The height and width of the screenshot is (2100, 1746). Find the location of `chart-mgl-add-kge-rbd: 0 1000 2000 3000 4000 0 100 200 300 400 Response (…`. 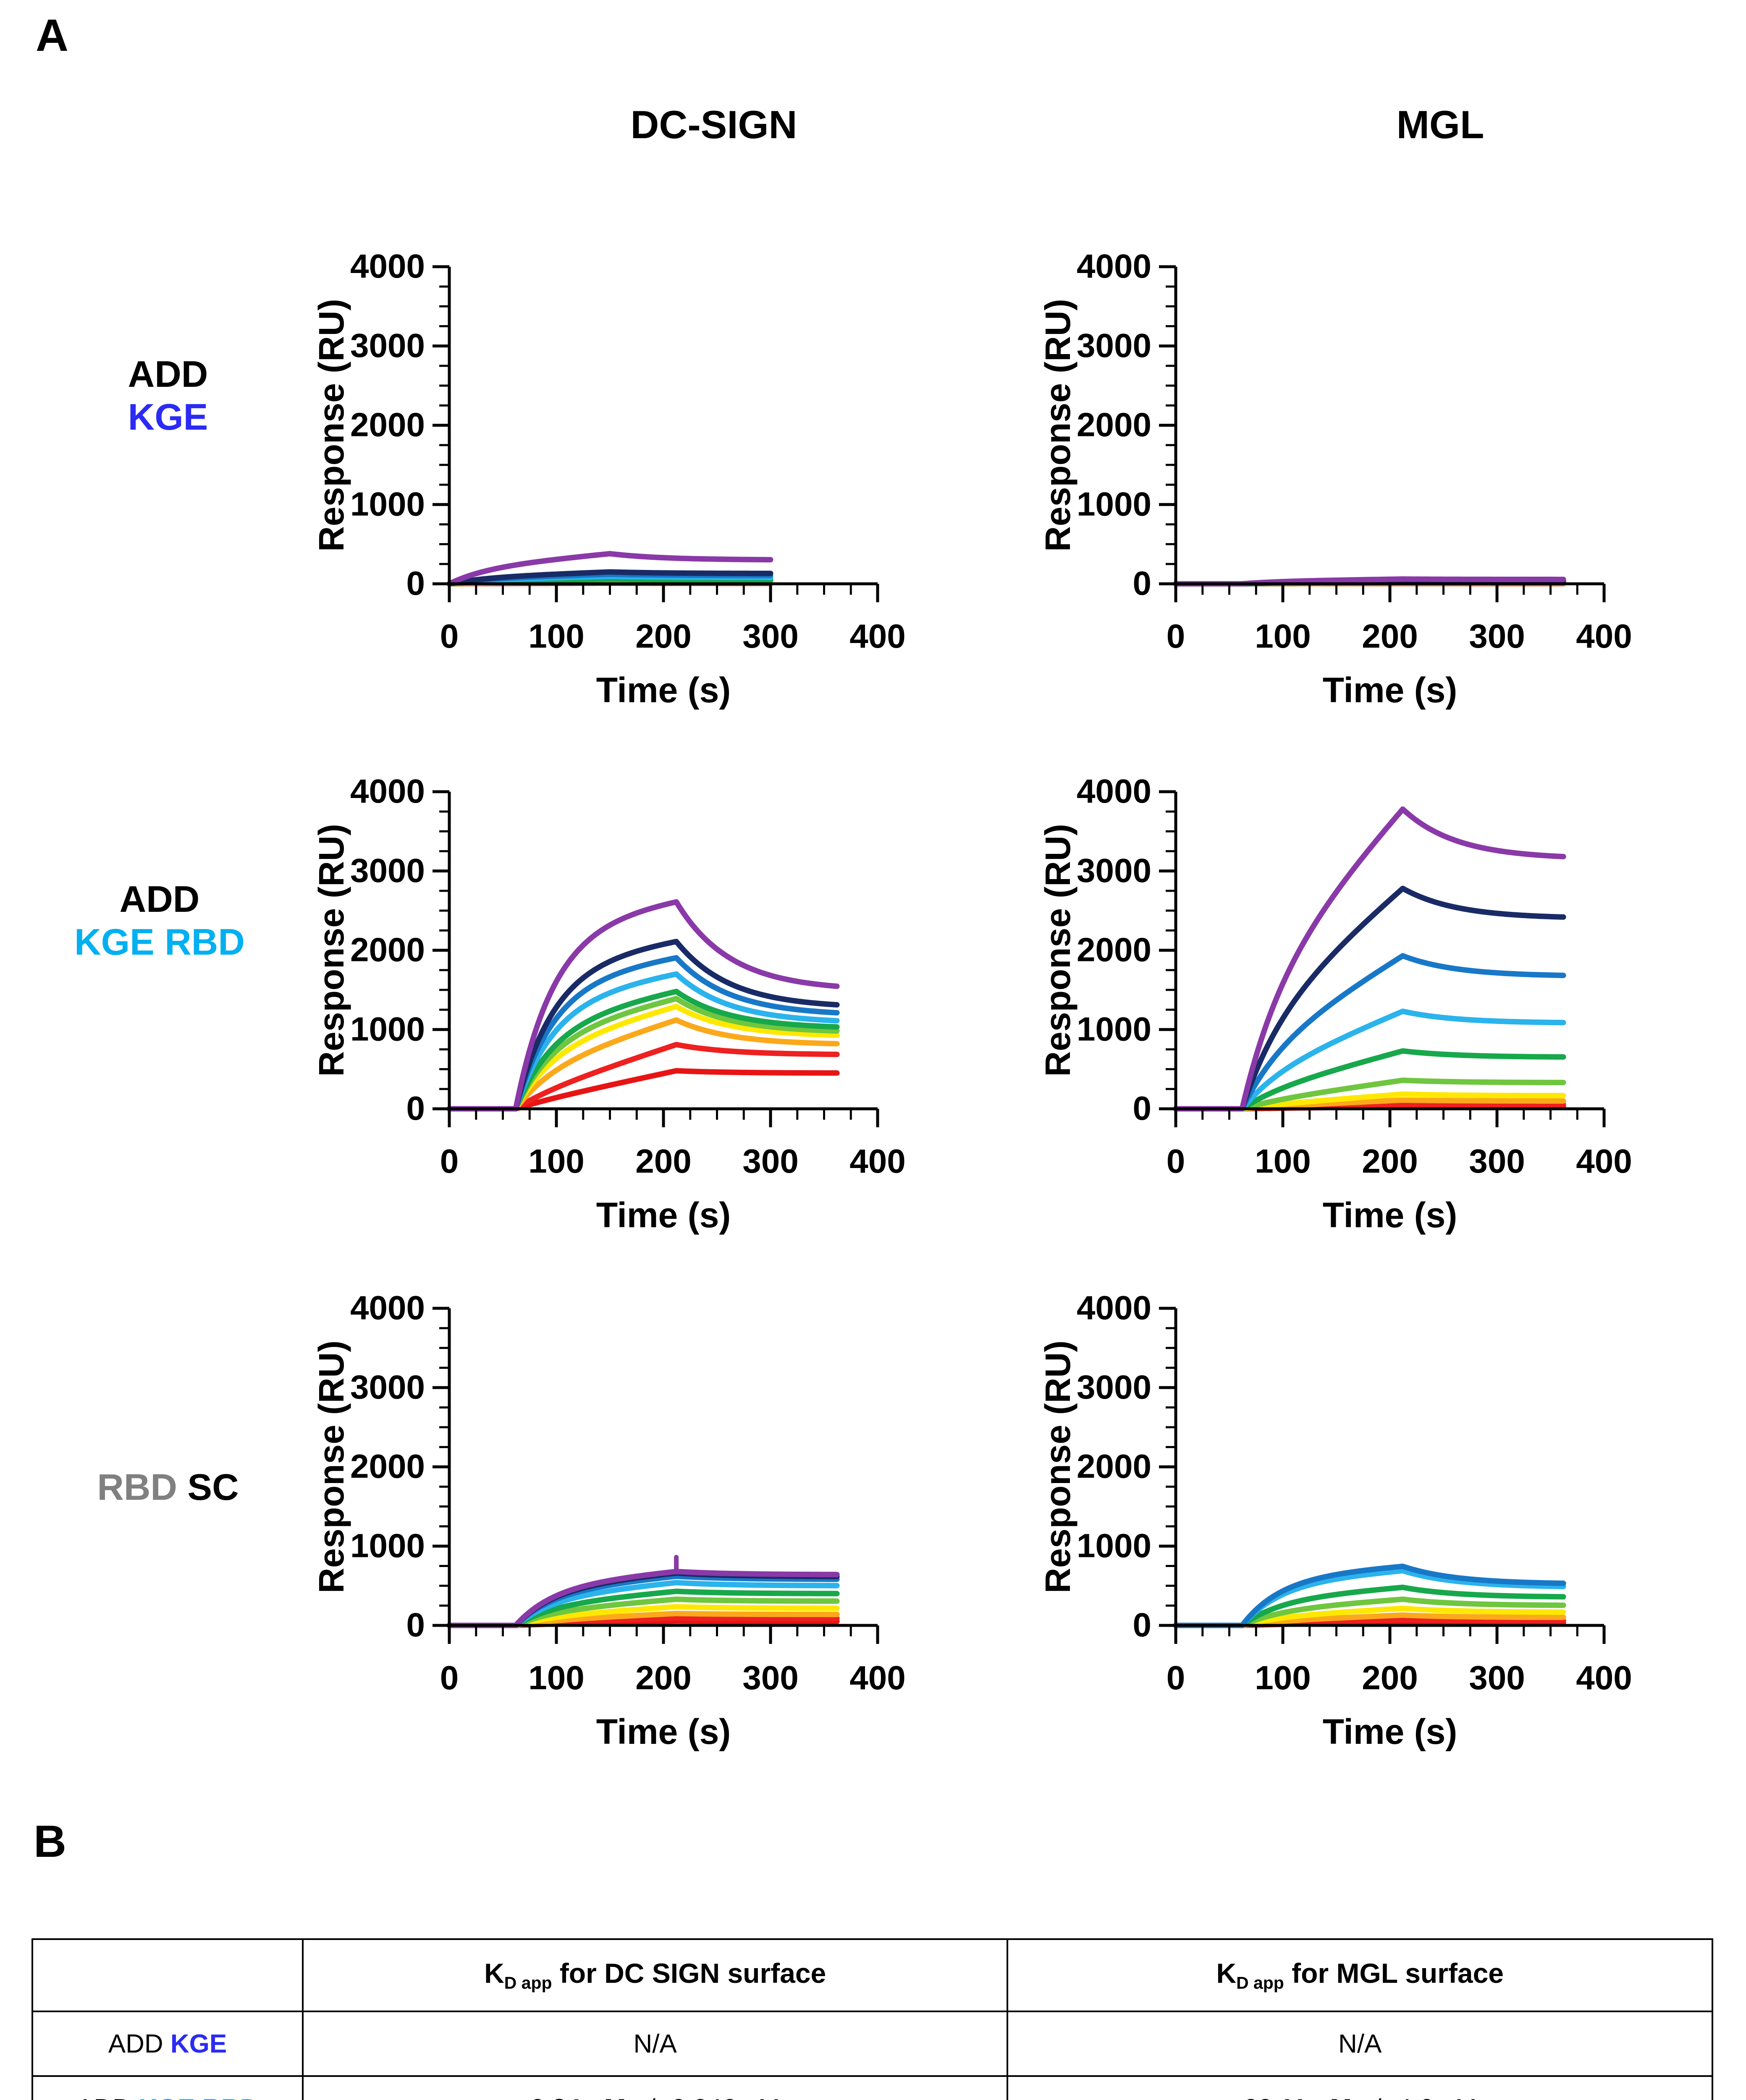

chart-mgl-add-kge-rbd: 0 1000 2000 3000 4000 0 100 200 300 400 Response (… is located at coordinates (1335, 1003).